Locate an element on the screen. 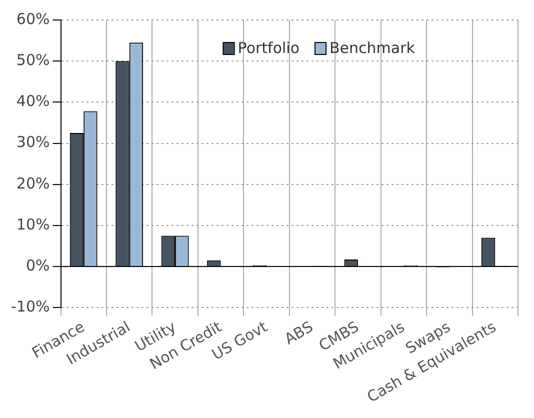  y-tick-label: 10% is located at coordinates (33, 224).